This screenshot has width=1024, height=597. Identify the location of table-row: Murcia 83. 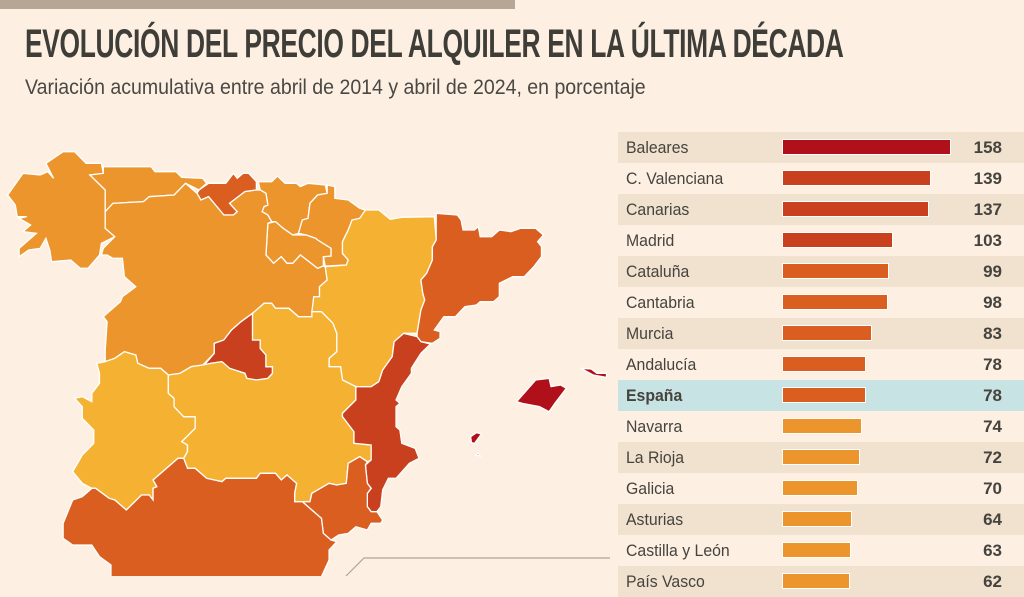
(821, 333).